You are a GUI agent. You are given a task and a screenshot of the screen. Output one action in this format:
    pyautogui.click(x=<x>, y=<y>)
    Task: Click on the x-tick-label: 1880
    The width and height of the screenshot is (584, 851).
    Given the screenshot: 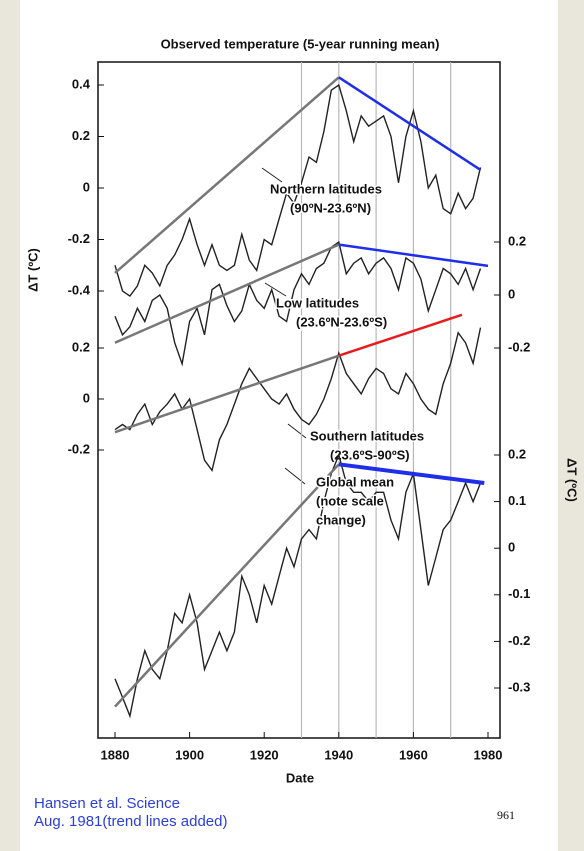 What is the action you would take?
    pyautogui.click(x=115, y=754)
    